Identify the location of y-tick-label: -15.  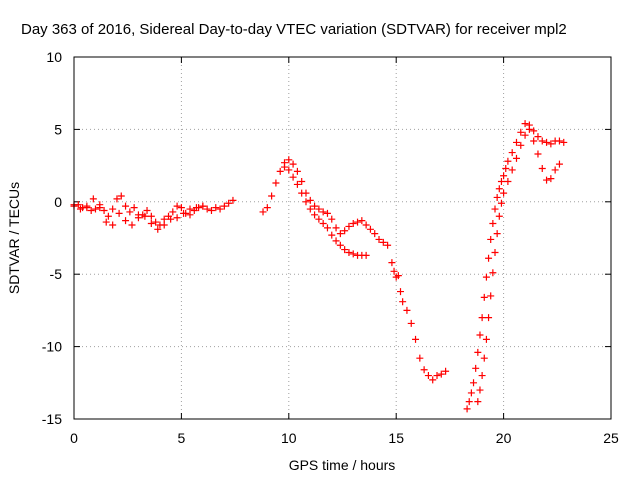
(52, 419).